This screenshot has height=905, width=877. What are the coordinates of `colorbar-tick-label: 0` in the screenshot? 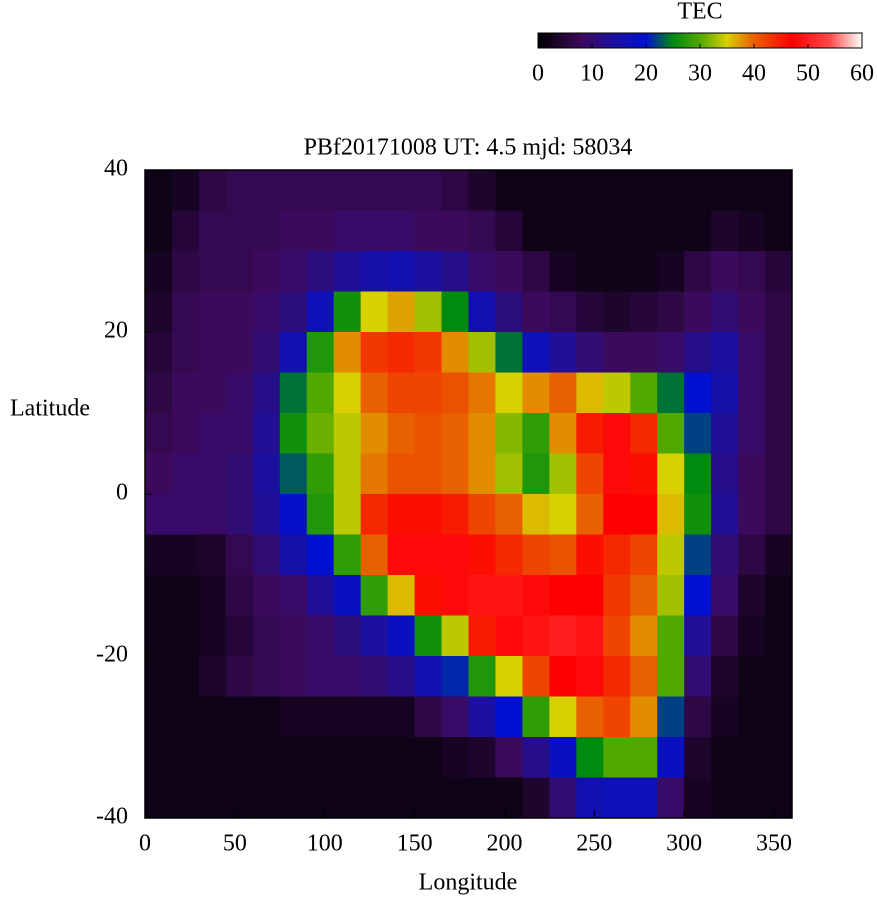 It's located at (538, 74).